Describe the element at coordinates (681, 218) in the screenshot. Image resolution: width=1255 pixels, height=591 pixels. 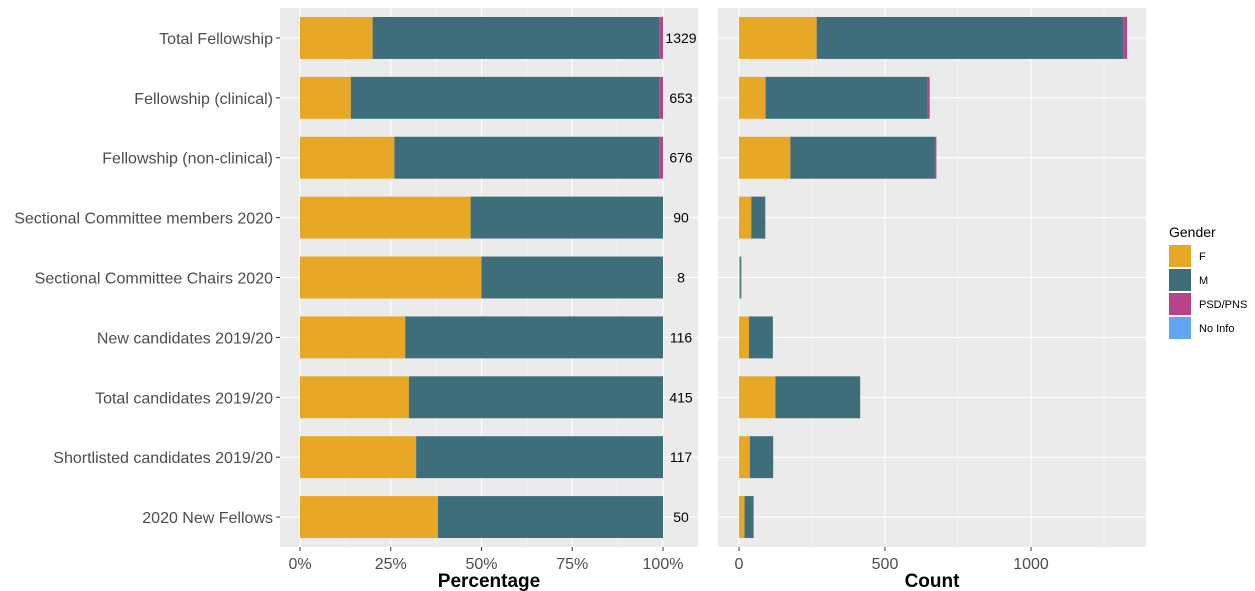
I see `total-label: 90` at that location.